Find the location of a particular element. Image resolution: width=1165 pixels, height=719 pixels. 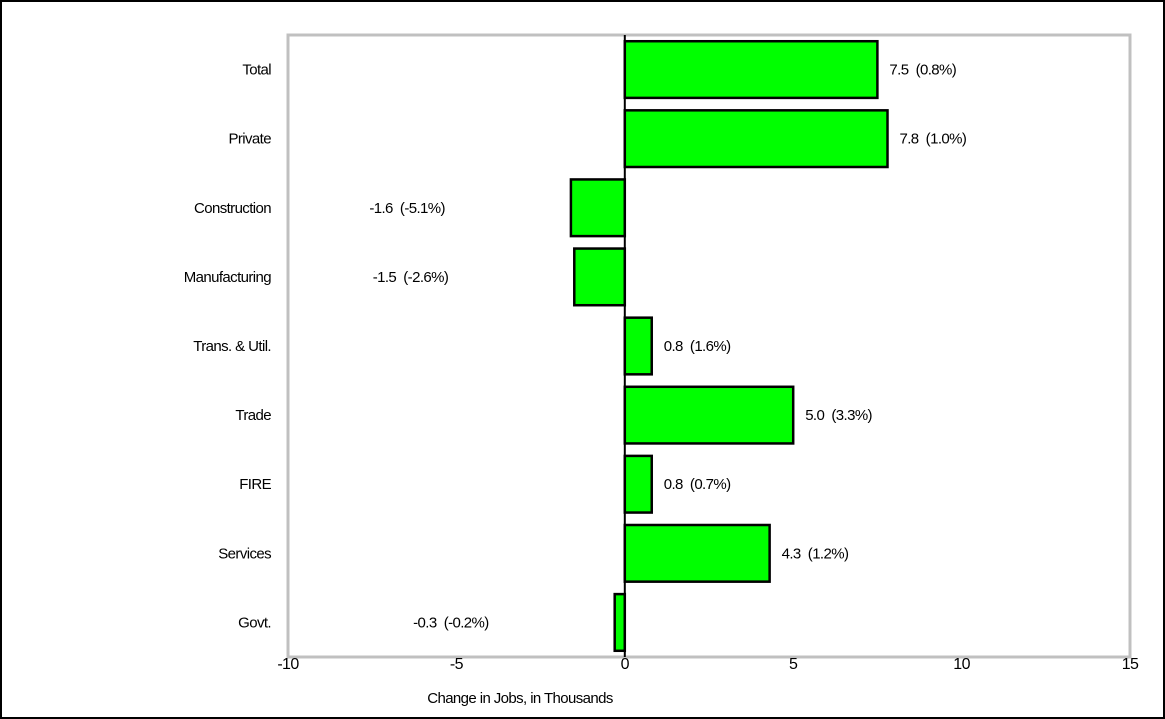

data-label: -1.6 (-5.1%) is located at coordinates (407, 208).